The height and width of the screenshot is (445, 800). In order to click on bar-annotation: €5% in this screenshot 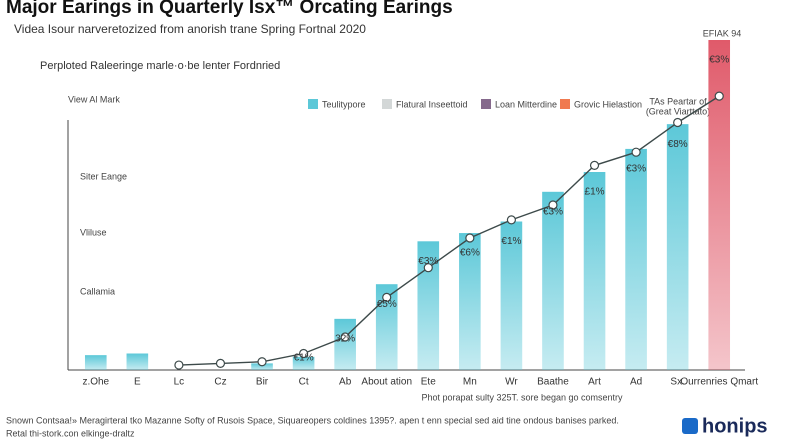, I will do `click(387, 304)`.